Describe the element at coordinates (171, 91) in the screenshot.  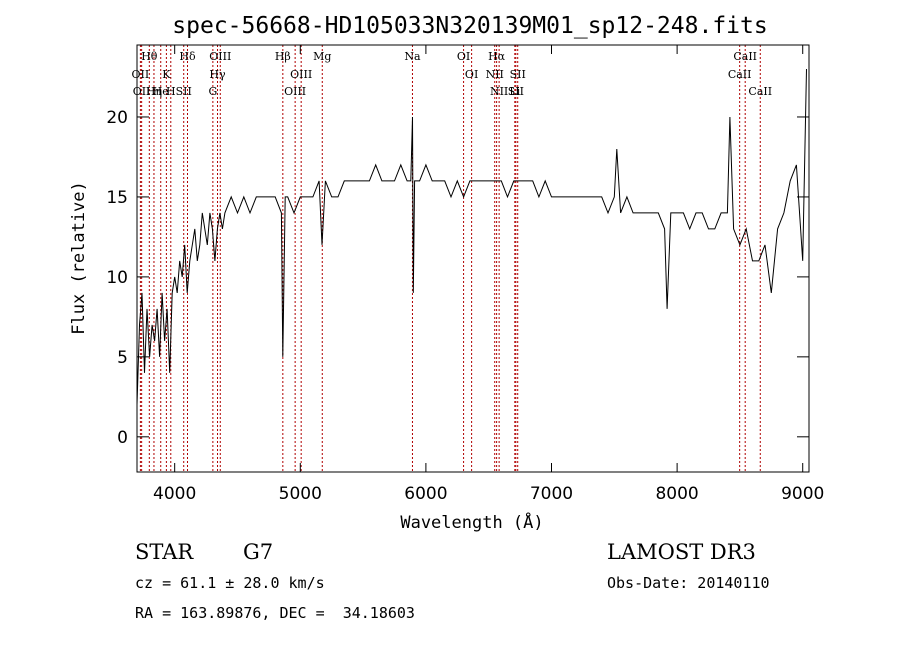
I see `line-marker-label: H` at that location.